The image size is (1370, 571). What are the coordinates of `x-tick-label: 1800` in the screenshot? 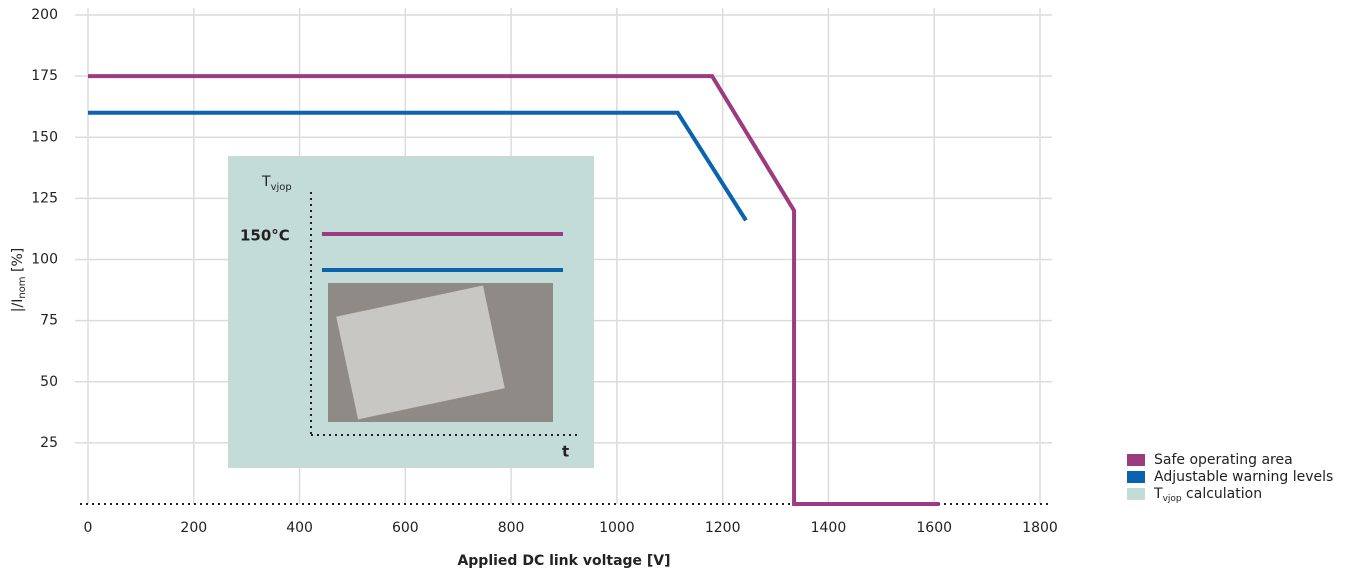 It's located at (1040, 528).